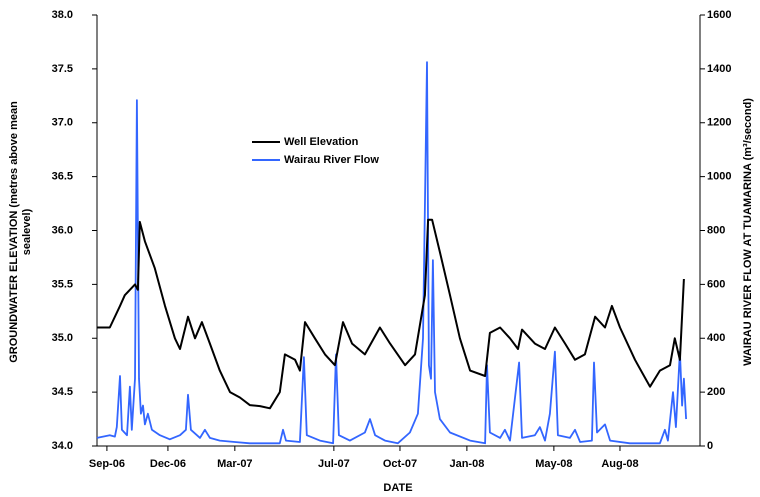 This screenshot has width=760, height=497. What do you see at coordinates (331, 160) in the screenshot?
I see `legend-label: Wairau River Flow` at bounding box center [331, 160].